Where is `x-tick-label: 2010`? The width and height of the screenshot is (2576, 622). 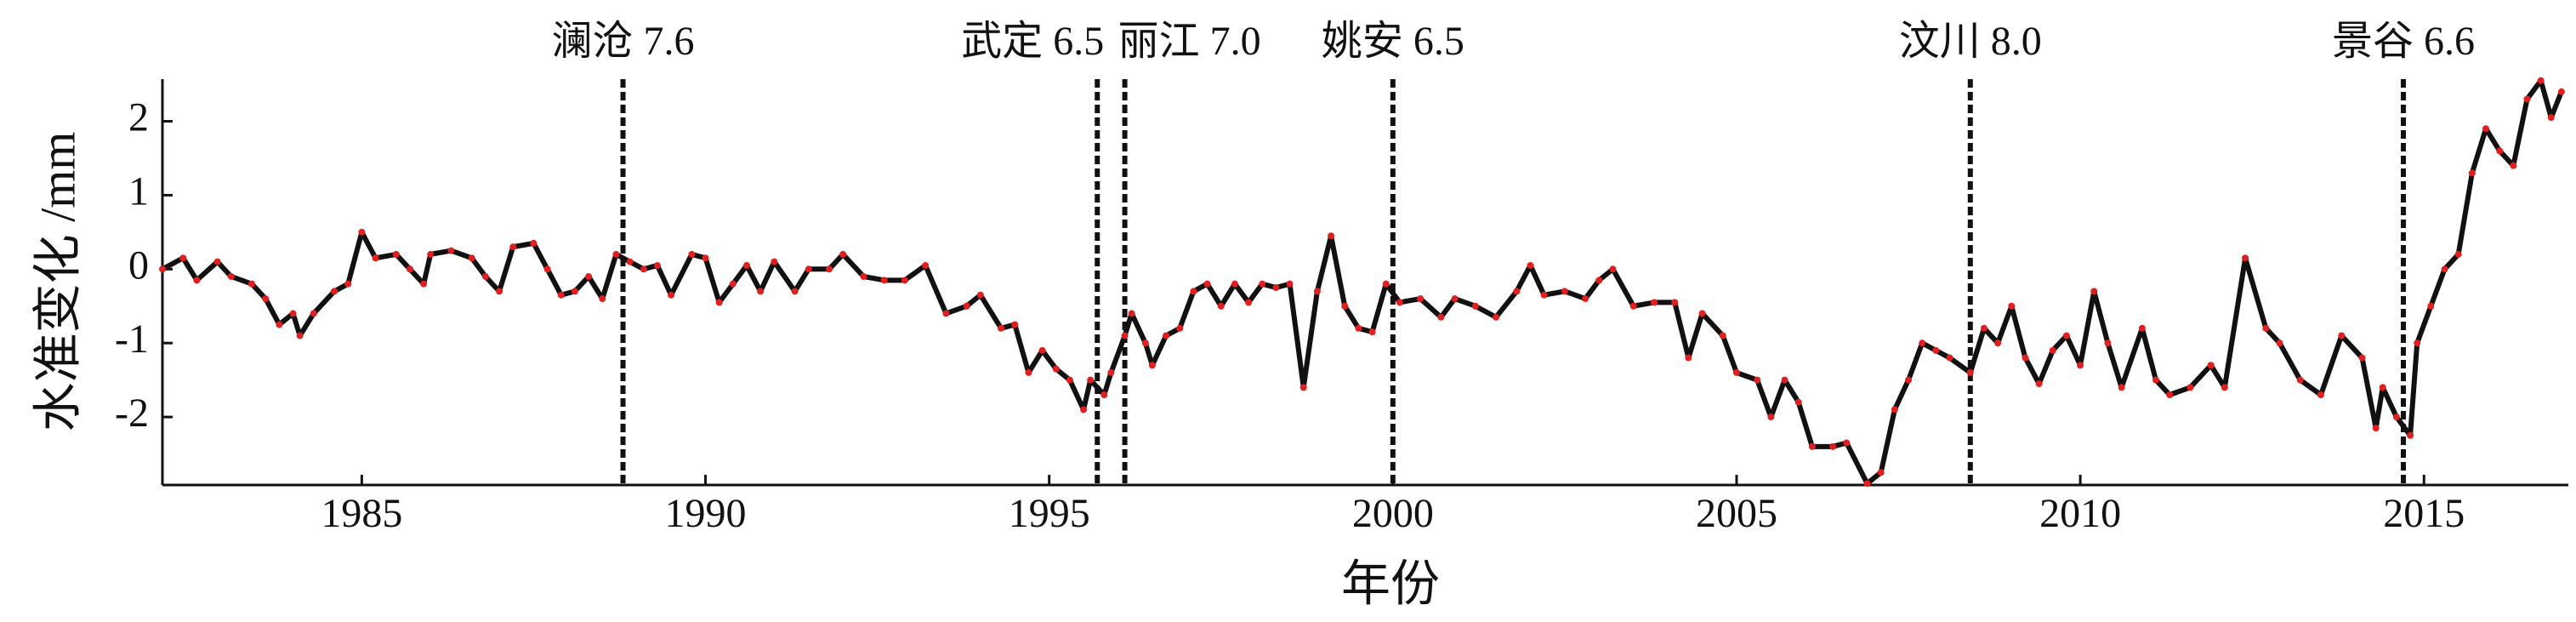 x-tick-label: 2010 is located at coordinates (2080, 513).